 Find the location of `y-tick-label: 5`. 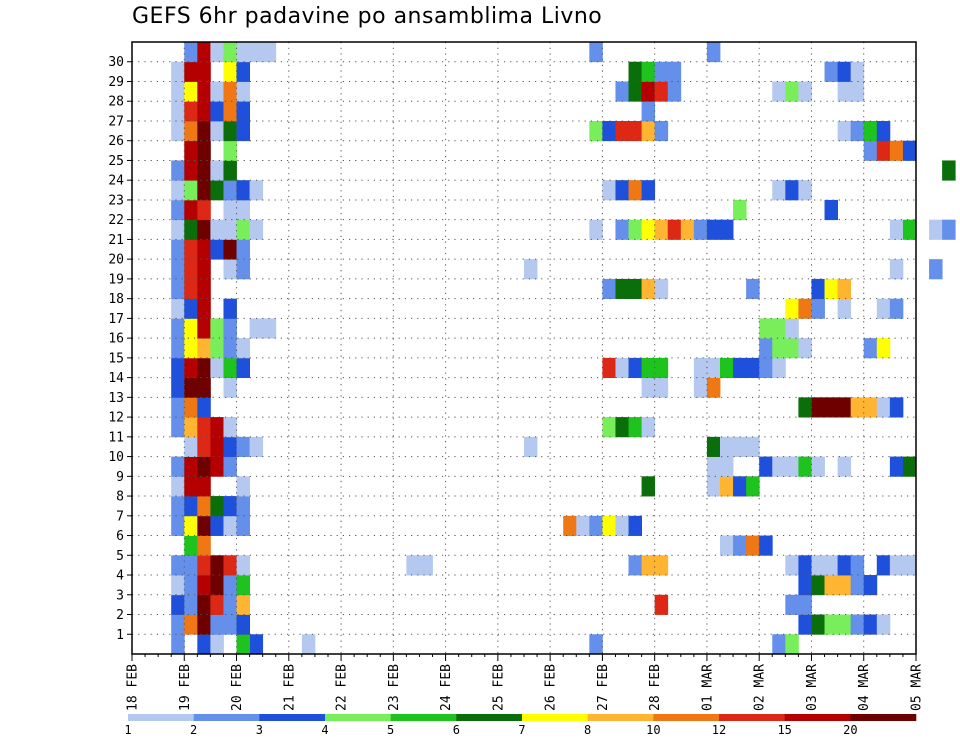

y-tick-label: 5 is located at coordinates (120, 556).